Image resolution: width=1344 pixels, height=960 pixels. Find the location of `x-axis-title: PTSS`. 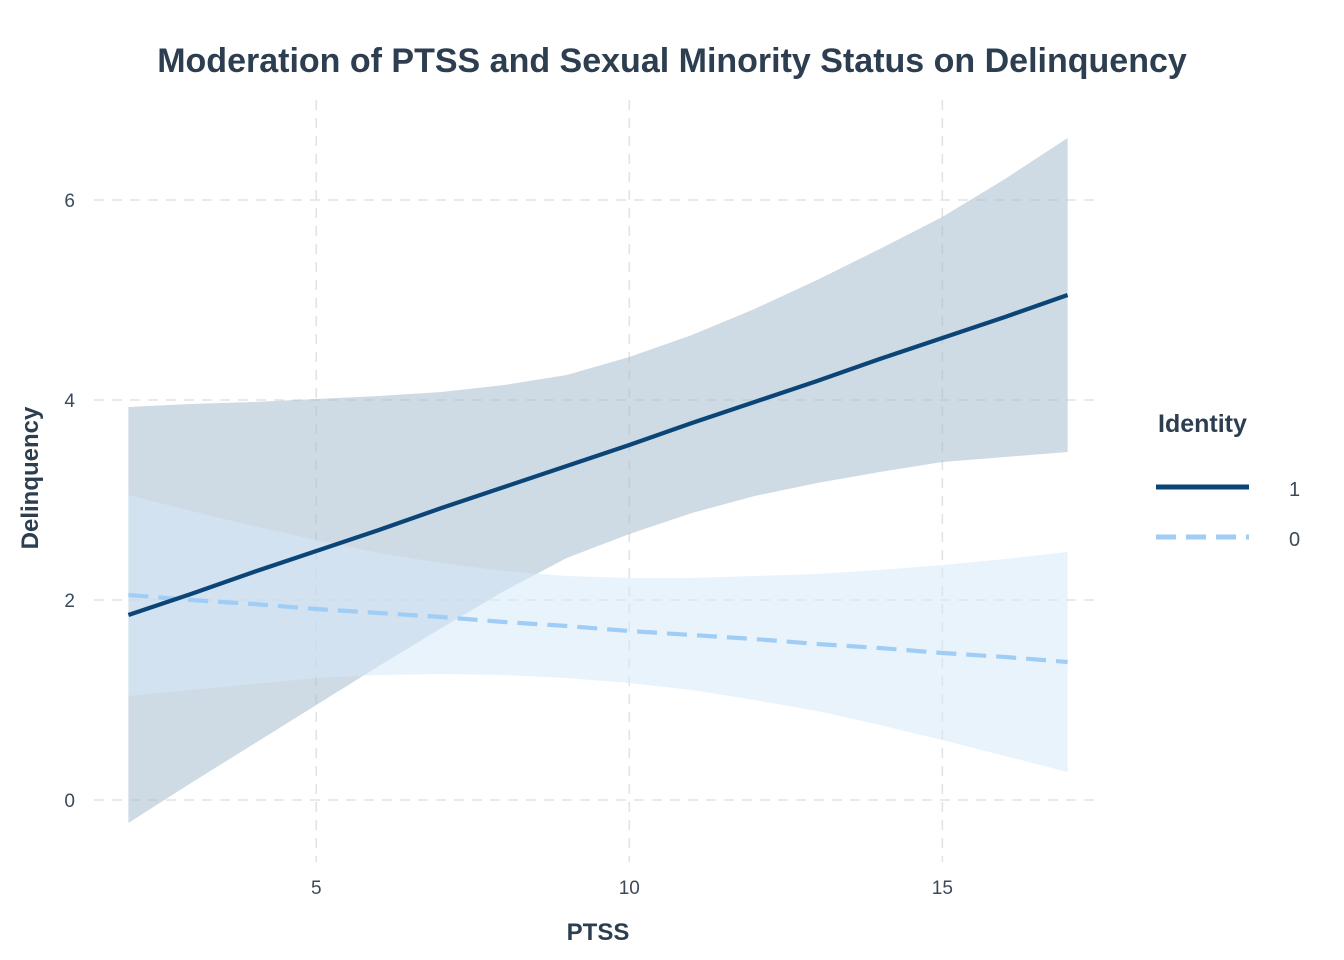

x-axis-title: PTSS is located at coordinates (598, 932).